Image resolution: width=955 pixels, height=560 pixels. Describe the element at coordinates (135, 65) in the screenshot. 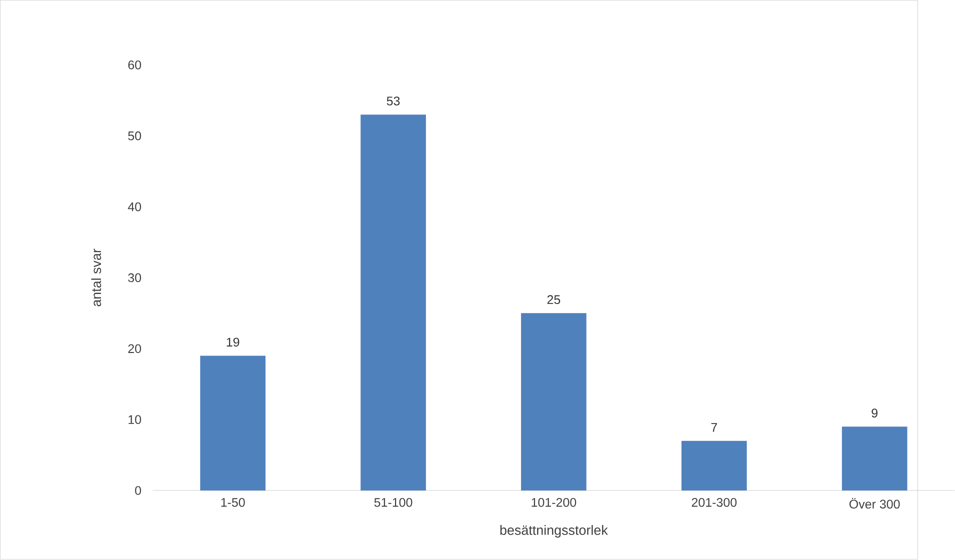

I see `y-tick-label: 60` at that location.